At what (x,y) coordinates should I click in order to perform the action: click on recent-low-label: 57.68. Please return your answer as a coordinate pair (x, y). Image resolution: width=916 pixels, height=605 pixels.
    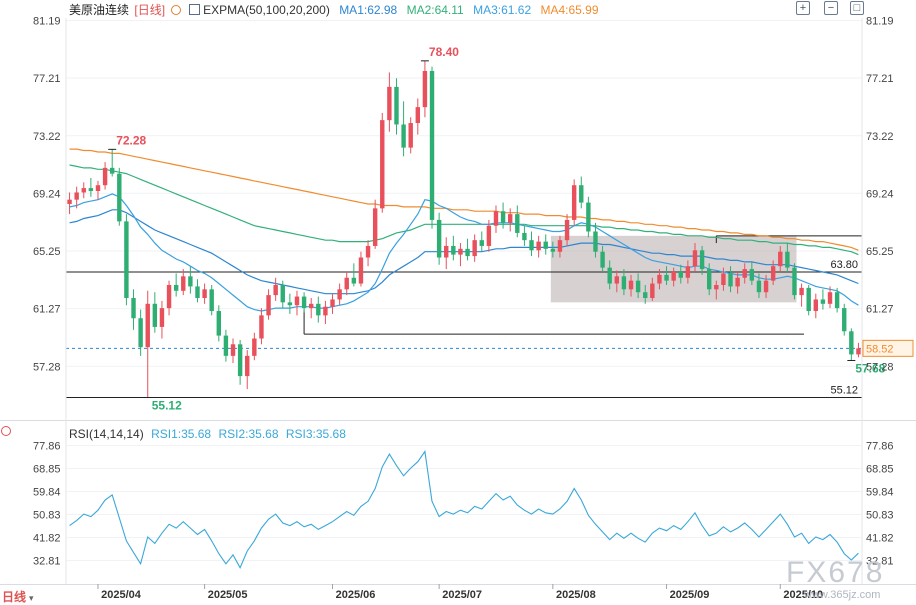
    Looking at the image, I should click on (870, 368).